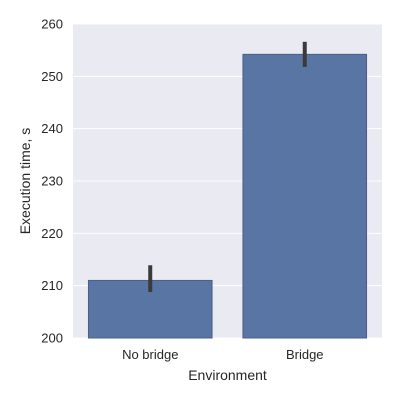  I want to click on y-tick-label: 200, so click(52, 338).